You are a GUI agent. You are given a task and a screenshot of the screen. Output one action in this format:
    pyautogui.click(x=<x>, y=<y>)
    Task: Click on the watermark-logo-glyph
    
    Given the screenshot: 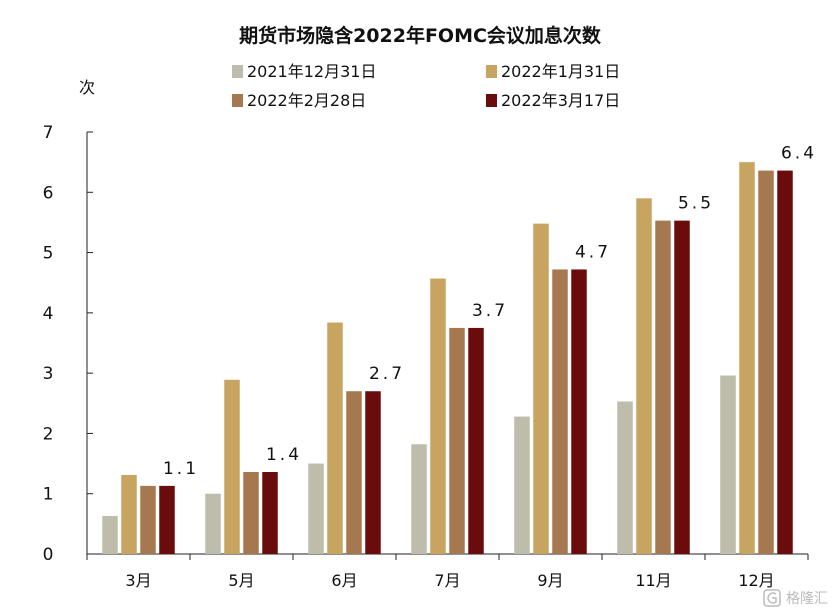 What is the action you would take?
    pyautogui.click(x=772, y=598)
    